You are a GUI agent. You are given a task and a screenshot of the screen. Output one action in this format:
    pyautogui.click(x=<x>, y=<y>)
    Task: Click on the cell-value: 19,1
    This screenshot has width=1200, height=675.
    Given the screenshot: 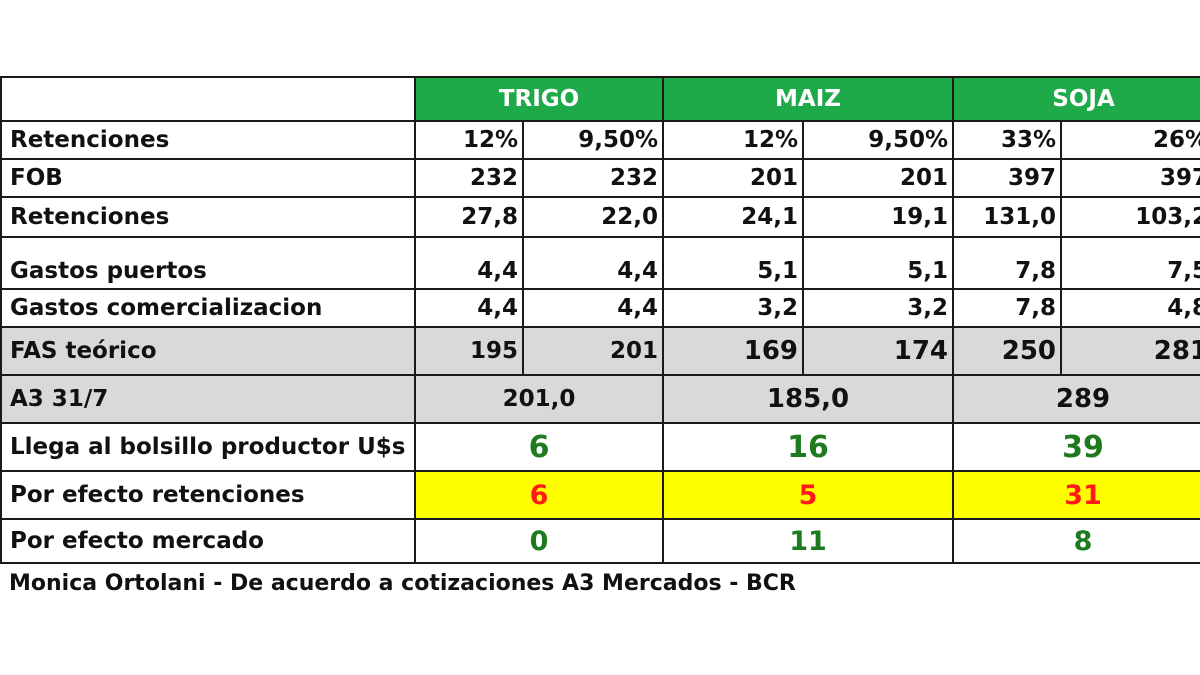 What is the action you would take?
    pyautogui.click(x=878, y=217)
    